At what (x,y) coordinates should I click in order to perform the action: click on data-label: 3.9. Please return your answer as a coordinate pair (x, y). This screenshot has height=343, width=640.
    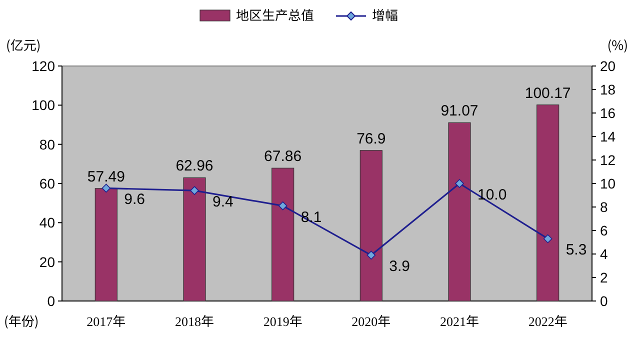
    Looking at the image, I should click on (399, 267).